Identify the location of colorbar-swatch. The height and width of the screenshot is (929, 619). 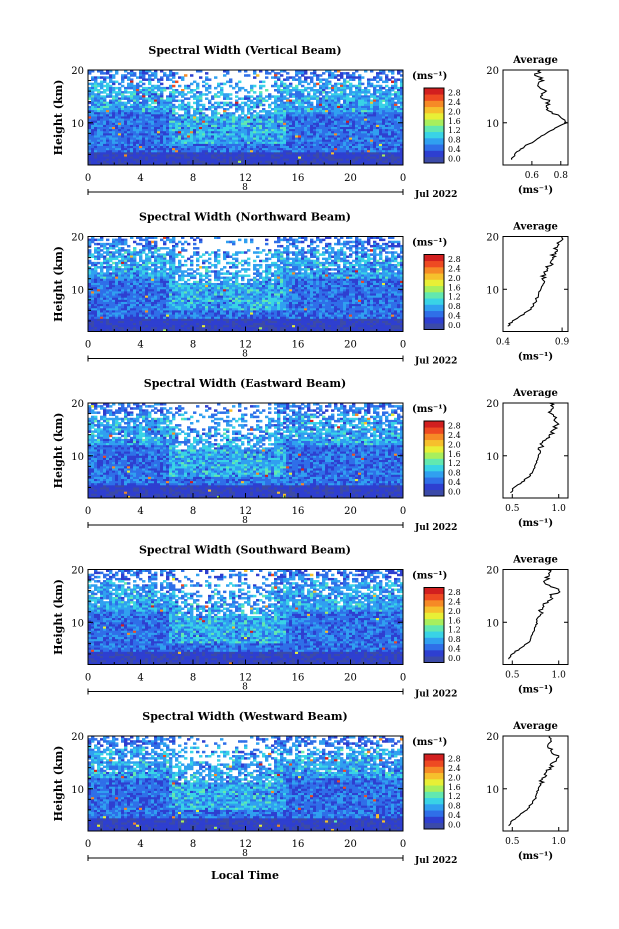
(434, 122).